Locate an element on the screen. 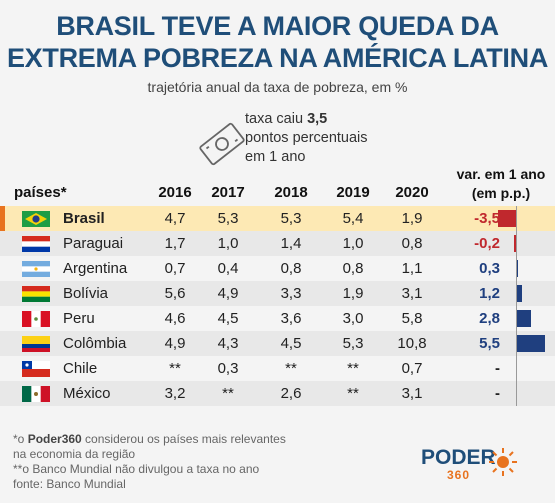 The width and height of the screenshot is (555, 503). country-name: Bolívia is located at coordinates (86, 293).